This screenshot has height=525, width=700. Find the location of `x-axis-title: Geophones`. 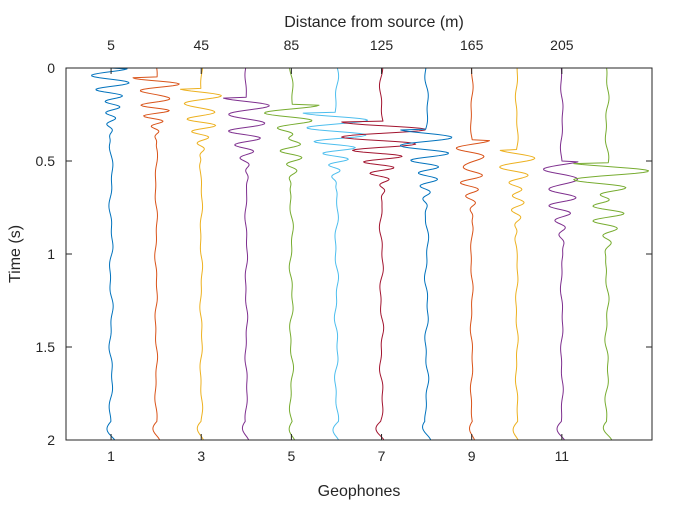

x-axis-title: Geophones is located at coordinates (359, 491).